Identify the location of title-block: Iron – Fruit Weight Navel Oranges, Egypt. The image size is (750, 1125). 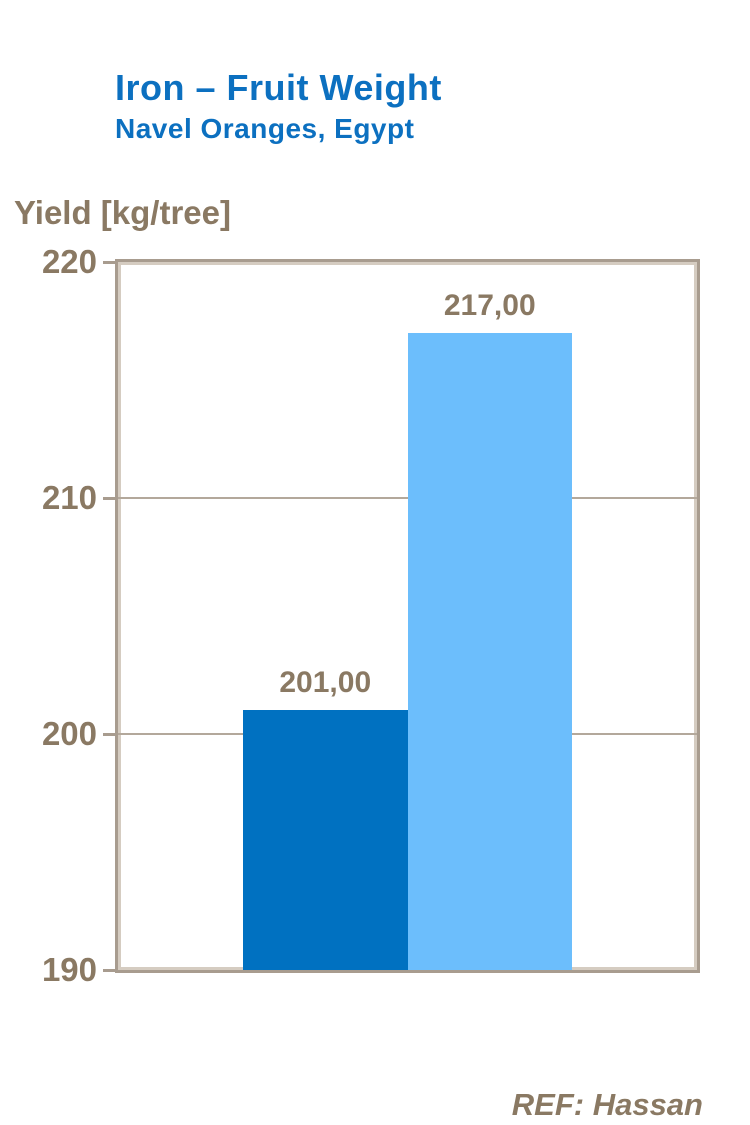
(278, 105).